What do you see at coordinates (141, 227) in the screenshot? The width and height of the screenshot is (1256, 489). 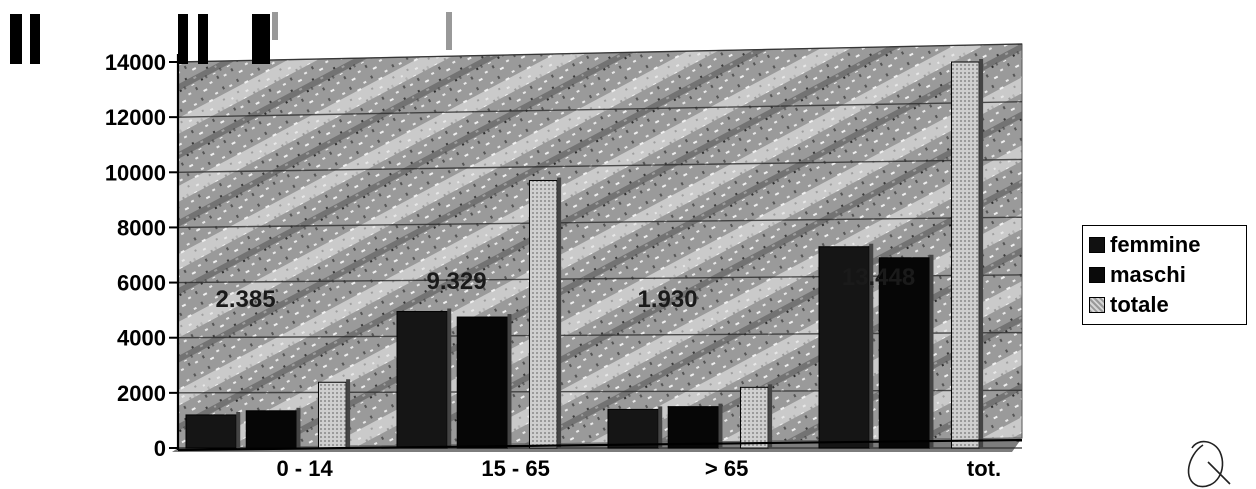 I see `y-tick-label-8000: 8000` at bounding box center [141, 227].